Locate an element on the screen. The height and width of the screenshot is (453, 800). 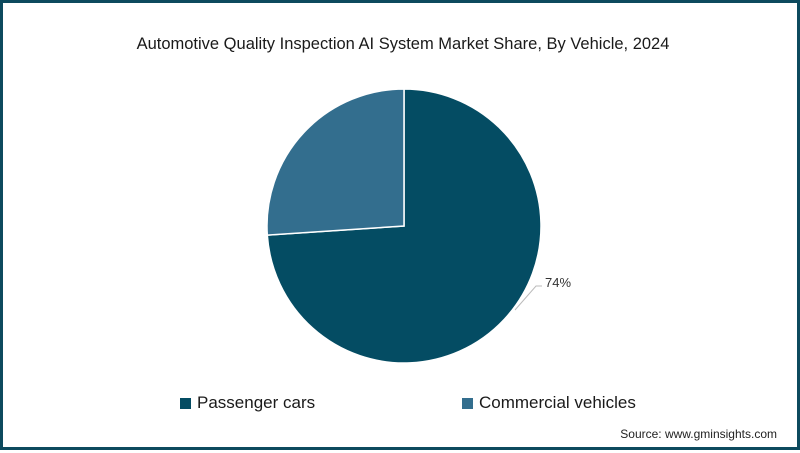
leader-line is located at coordinates (528, 298).